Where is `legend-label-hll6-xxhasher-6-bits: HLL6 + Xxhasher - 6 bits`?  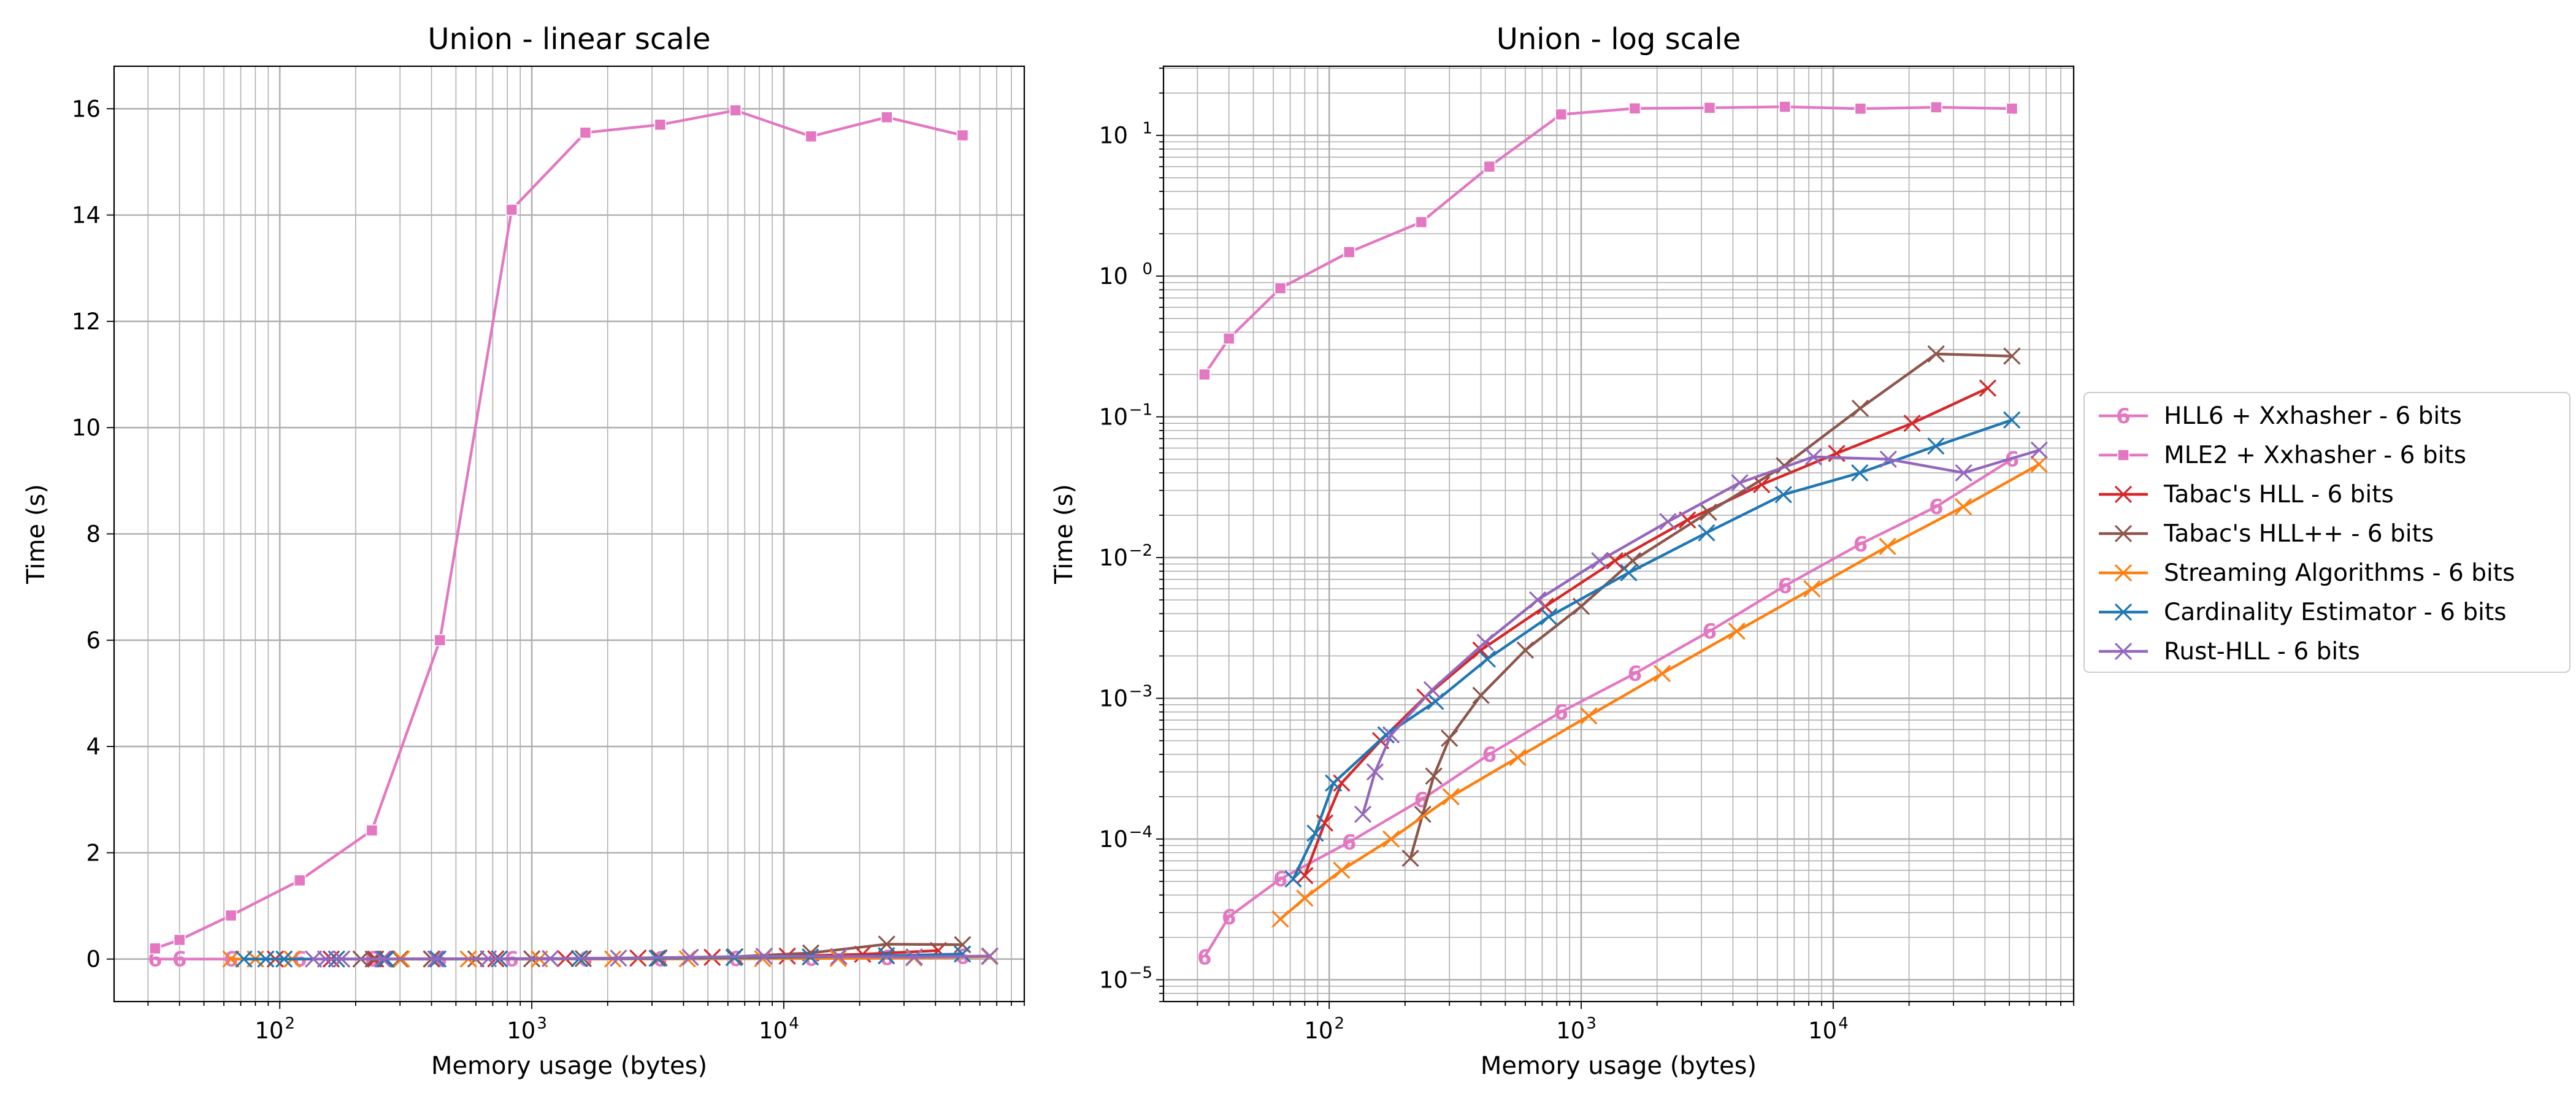
legend-label-hll6-xxhasher-6-bits: HLL6 + Xxhasher - 6 bits is located at coordinates (2313, 416).